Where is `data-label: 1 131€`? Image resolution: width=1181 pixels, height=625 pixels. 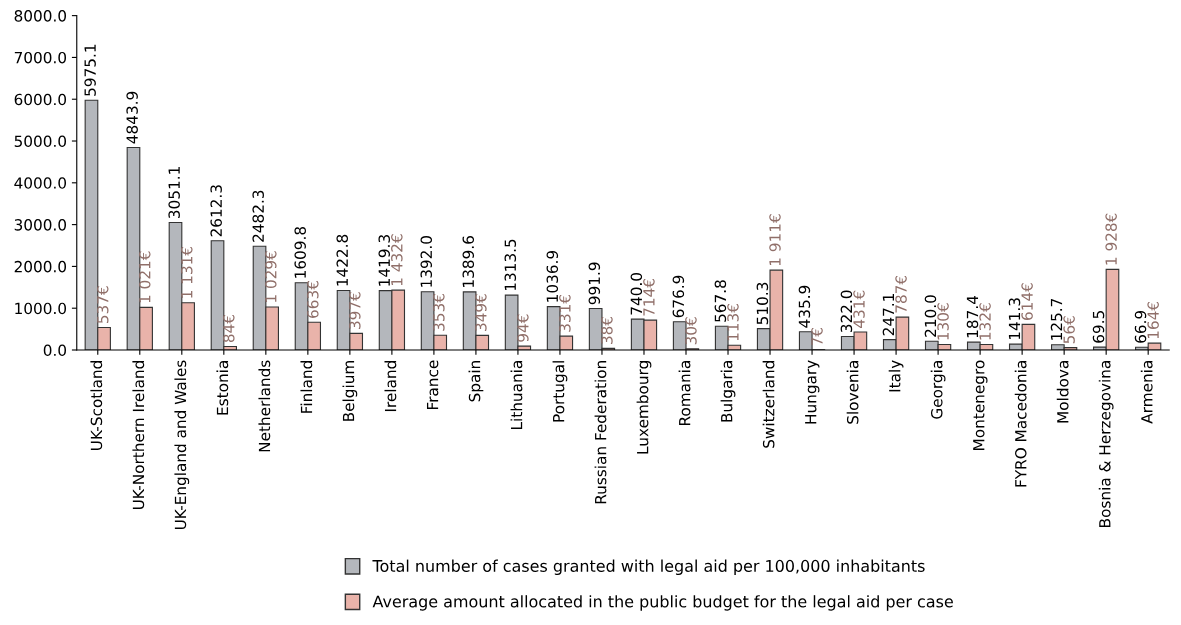 data-label: 1 131€ is located at coordinates (186, 272).